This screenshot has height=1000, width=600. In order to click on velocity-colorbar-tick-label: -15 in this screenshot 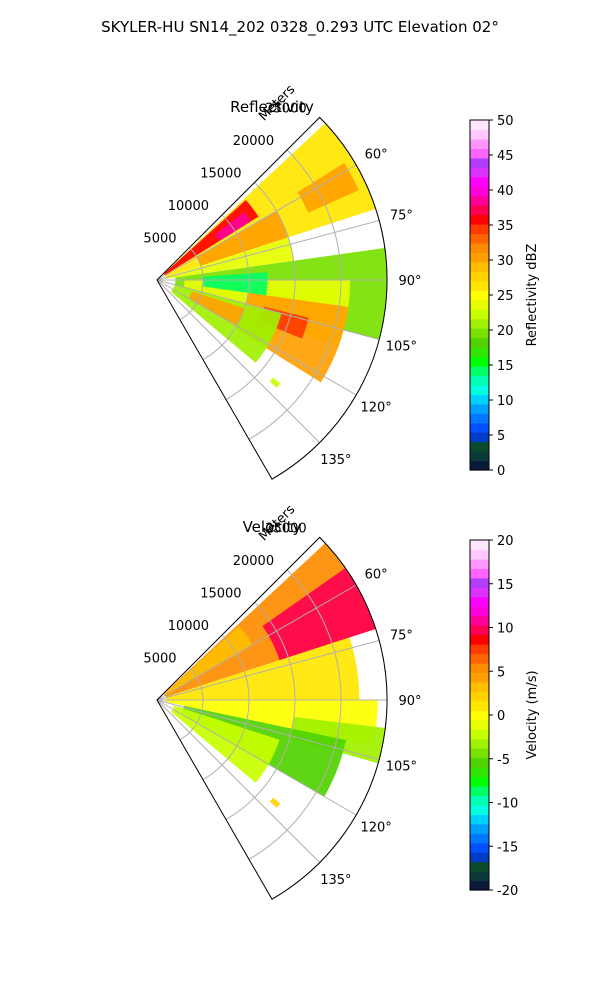, I will do `click(507, 847)`.